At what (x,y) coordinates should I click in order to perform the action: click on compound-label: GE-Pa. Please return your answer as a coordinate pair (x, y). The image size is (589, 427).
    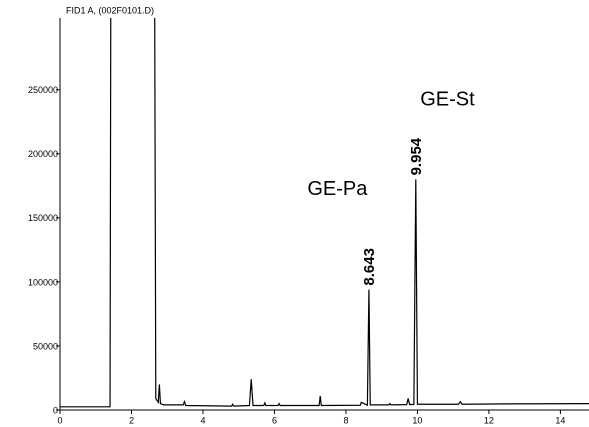
    Looking at the image, I should click on (337, 189).